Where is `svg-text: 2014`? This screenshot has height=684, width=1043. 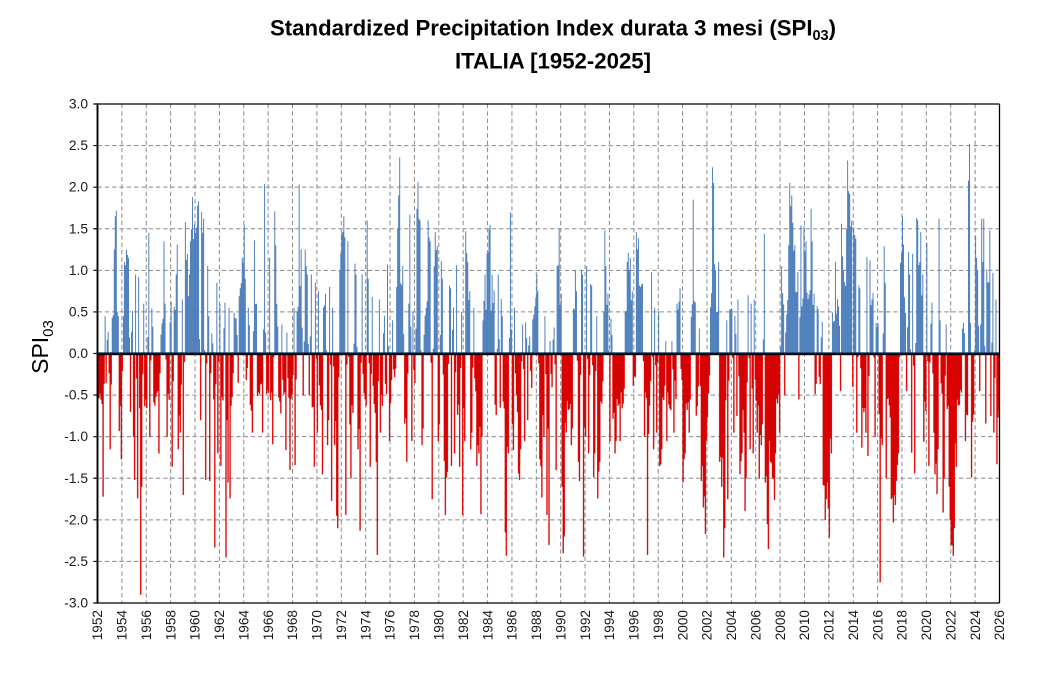
svg-text: 2014 is located at coordinates (853, 625).